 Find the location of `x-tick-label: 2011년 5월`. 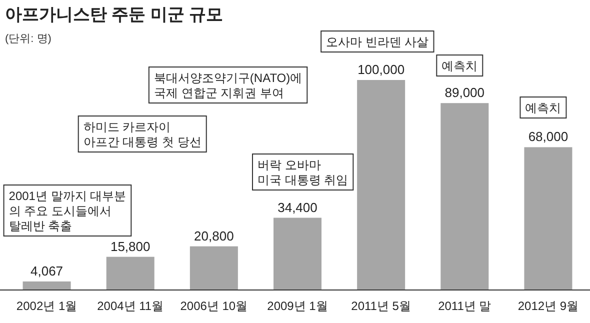

x-tick-label: 2011년 5월 is located at coordinates (381, 306).